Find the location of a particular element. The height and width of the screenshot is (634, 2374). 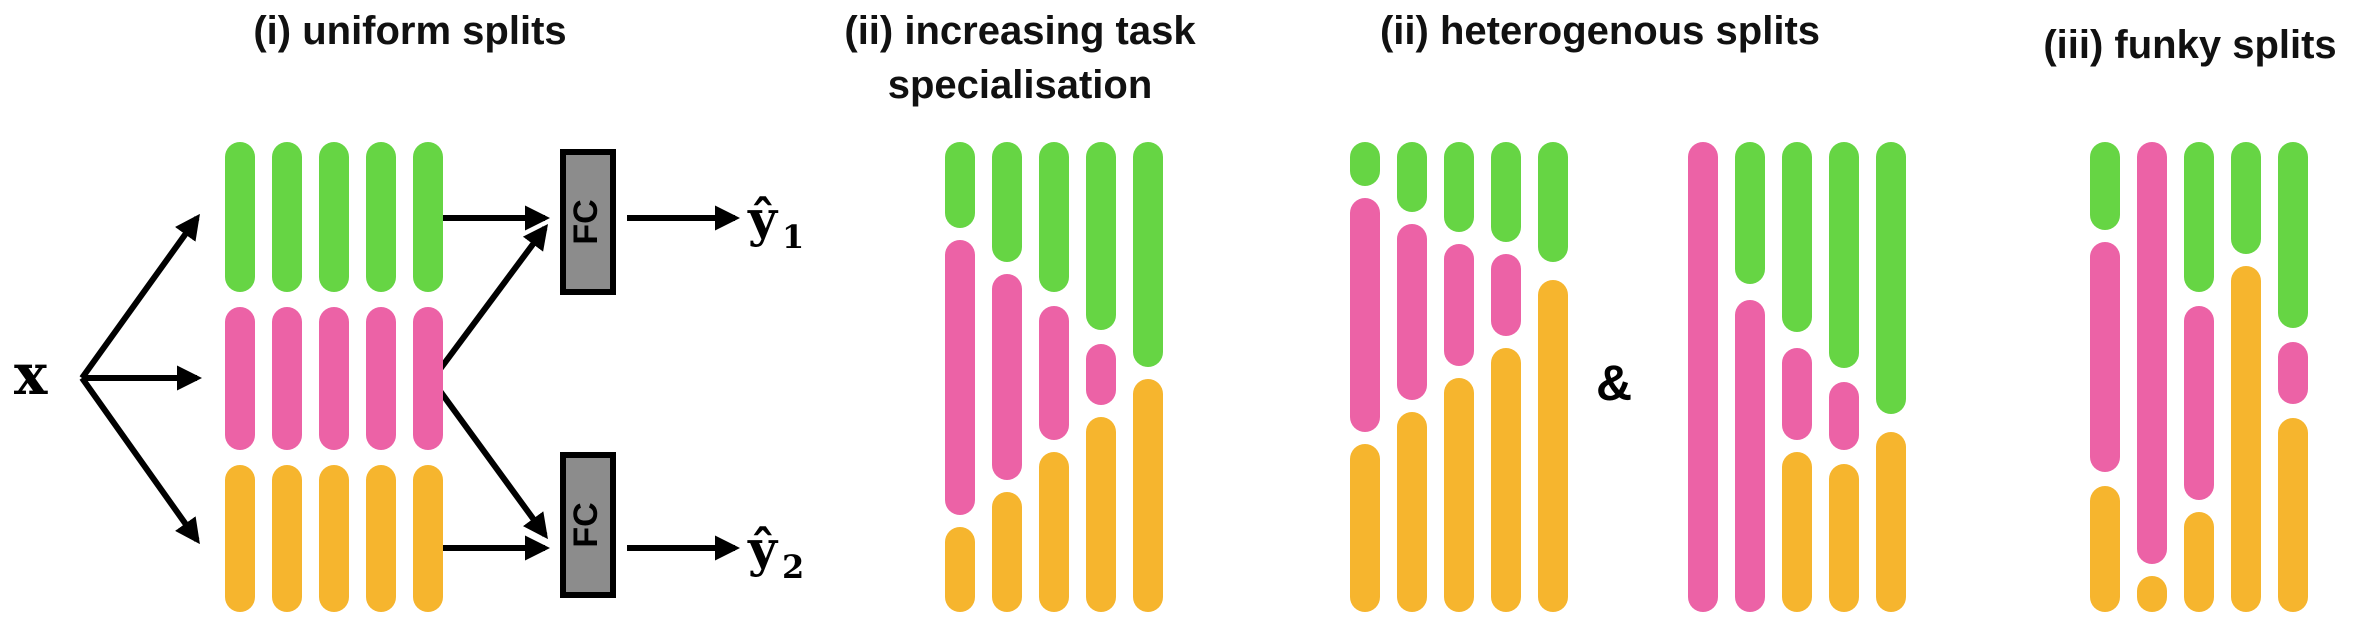

title-increasing-specialisation-line2: specialisation is located at coordinates (1020, 85).